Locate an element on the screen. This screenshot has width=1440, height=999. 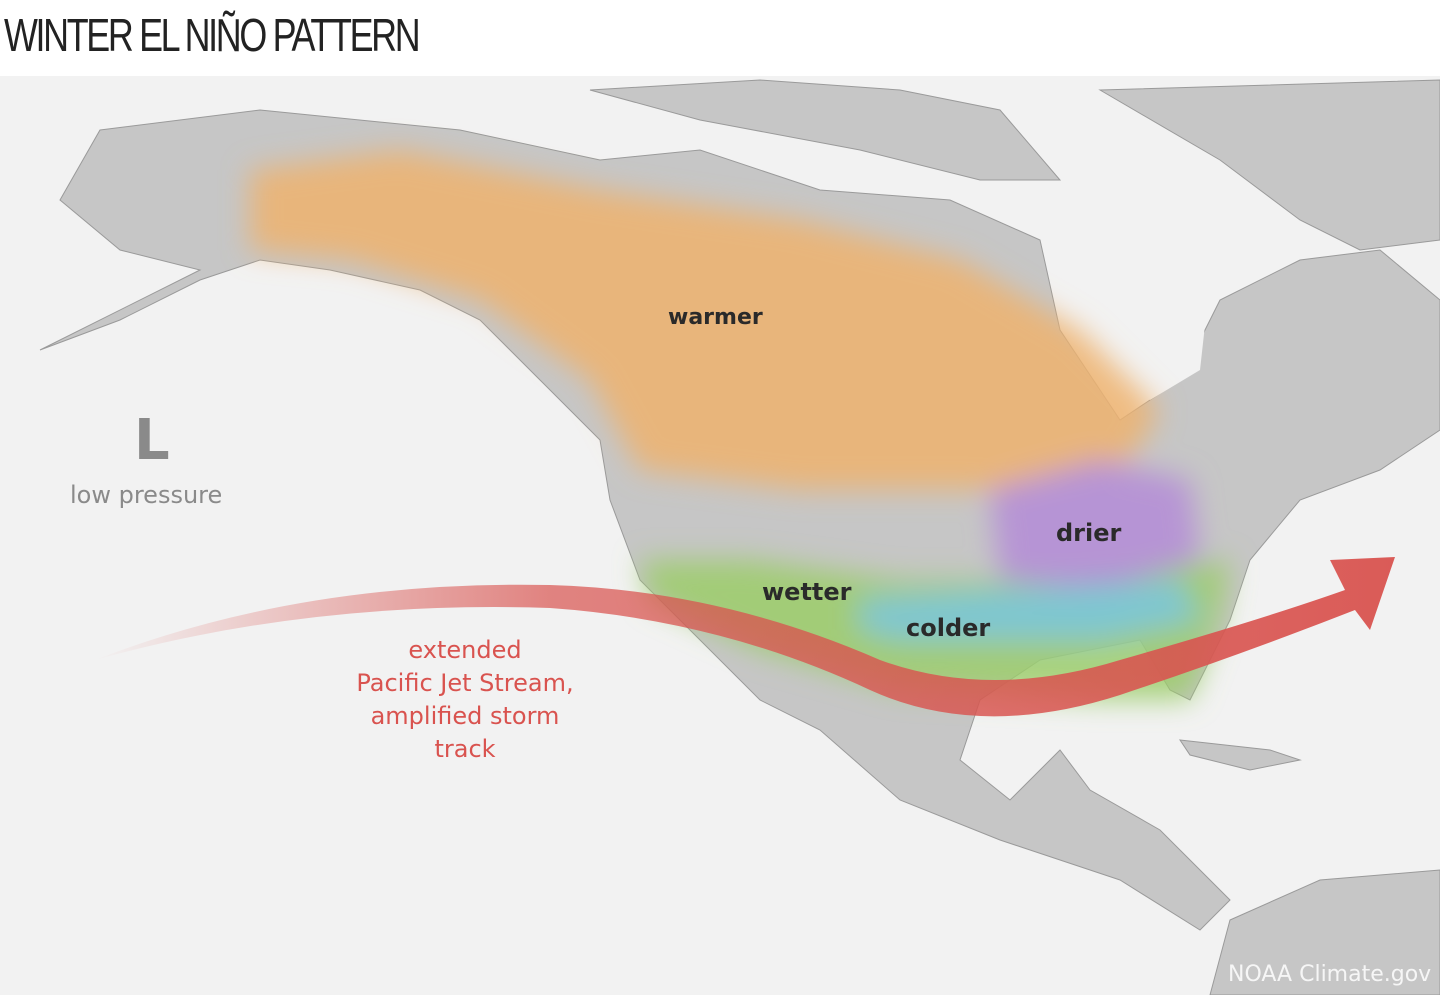
hudson-bay is located at coordinates (1140, 315).